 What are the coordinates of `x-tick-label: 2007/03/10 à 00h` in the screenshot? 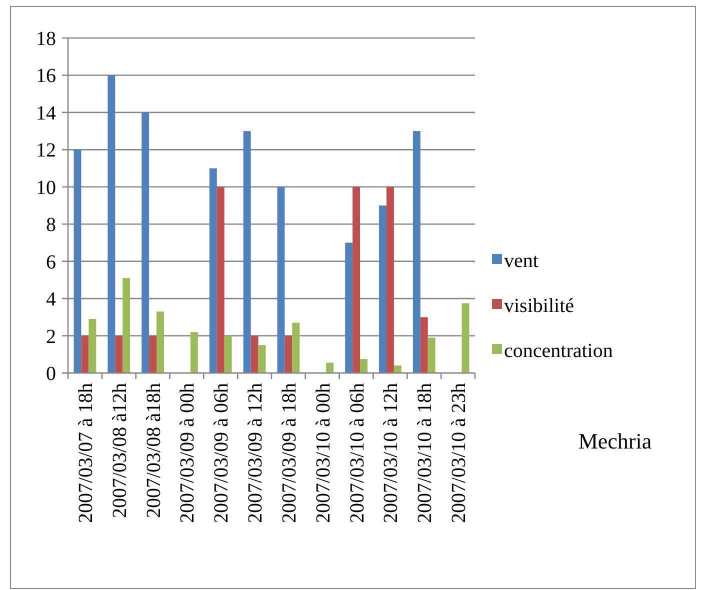 It's located at (323, 453).